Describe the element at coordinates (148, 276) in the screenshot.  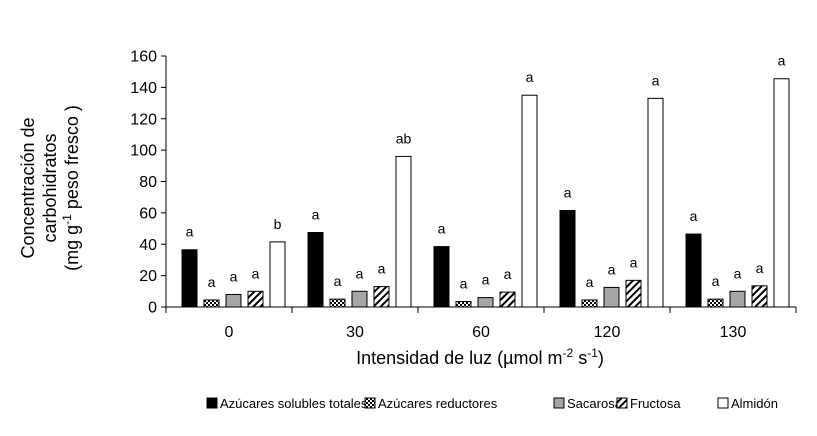
I see `y-tick-label: 20` at that location.